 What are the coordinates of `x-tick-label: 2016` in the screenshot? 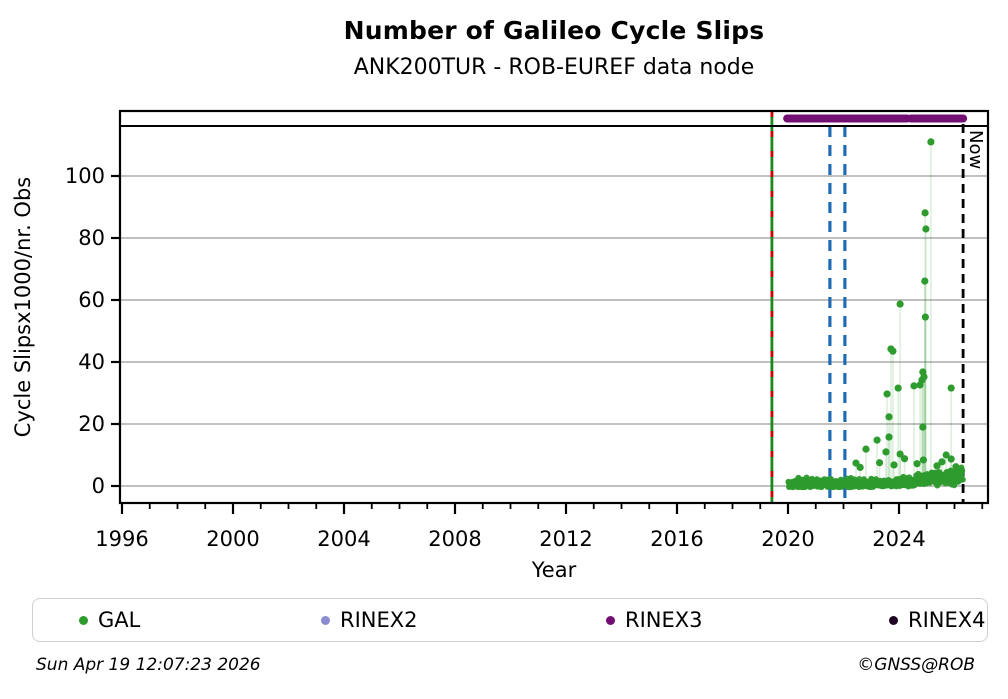 It's located at (676, 539).